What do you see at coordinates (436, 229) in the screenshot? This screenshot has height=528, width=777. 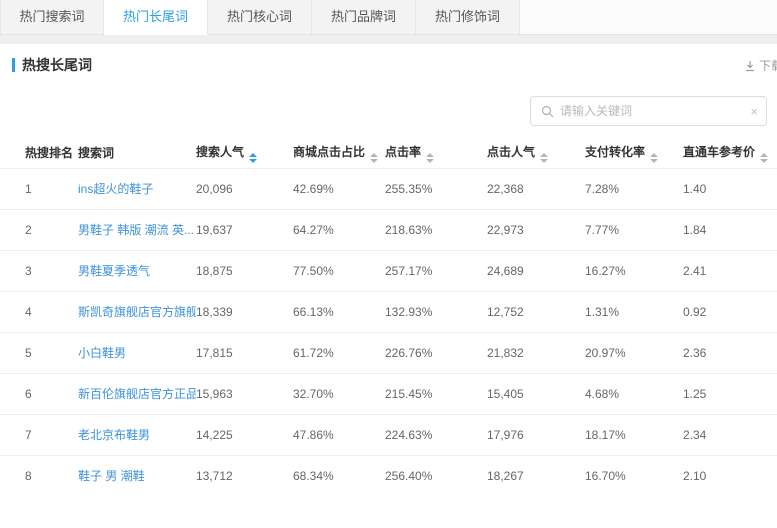 I see `value-cell: 218.63%` at bounding box center [436, 229].